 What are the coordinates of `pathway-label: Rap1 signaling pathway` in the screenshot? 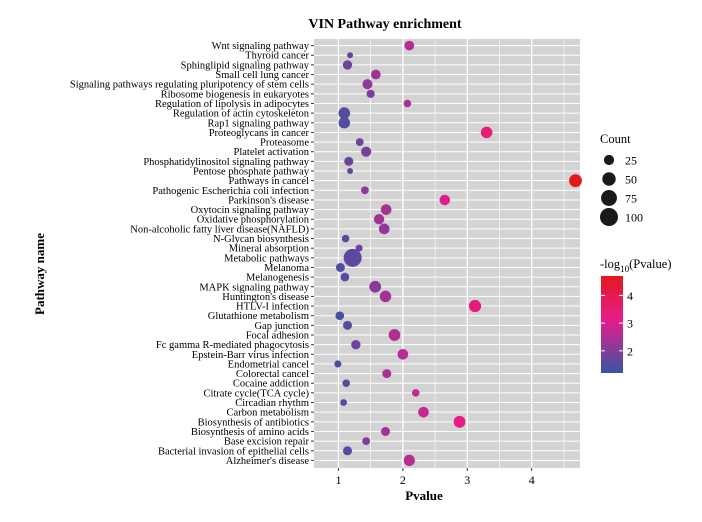 It's located at (259, 123).